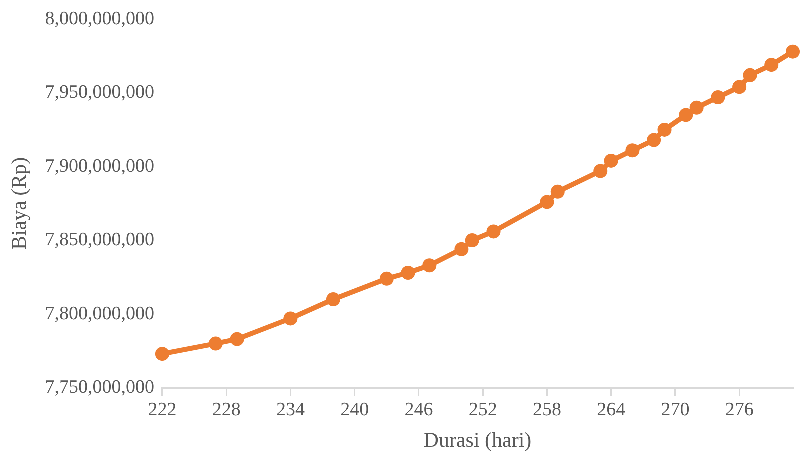 The height and width of the screenshot is (462, 803). Describe the element at coordinates (419, 409) in the screenshot. I see `x-tick-label: 246` at that location.